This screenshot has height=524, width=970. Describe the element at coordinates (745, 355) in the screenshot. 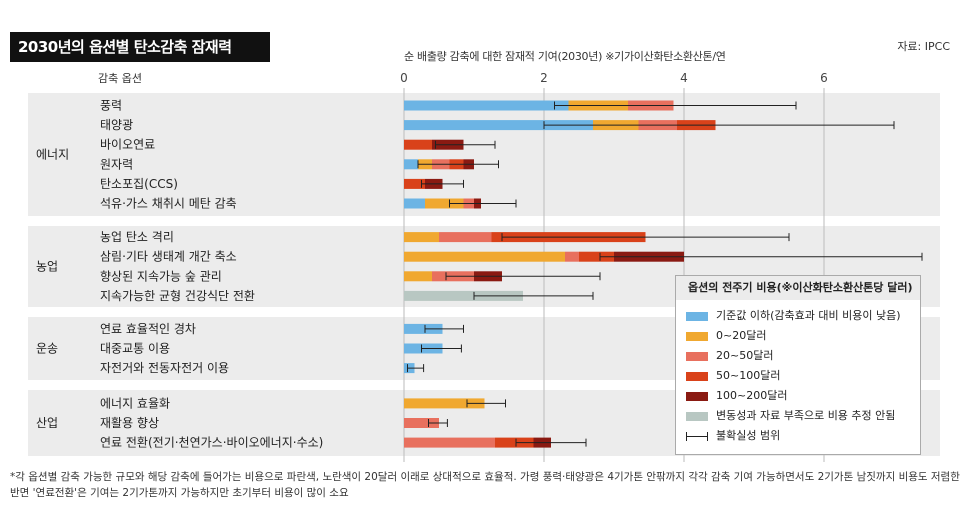

I see `legend-label: 20~50달러` at that location.